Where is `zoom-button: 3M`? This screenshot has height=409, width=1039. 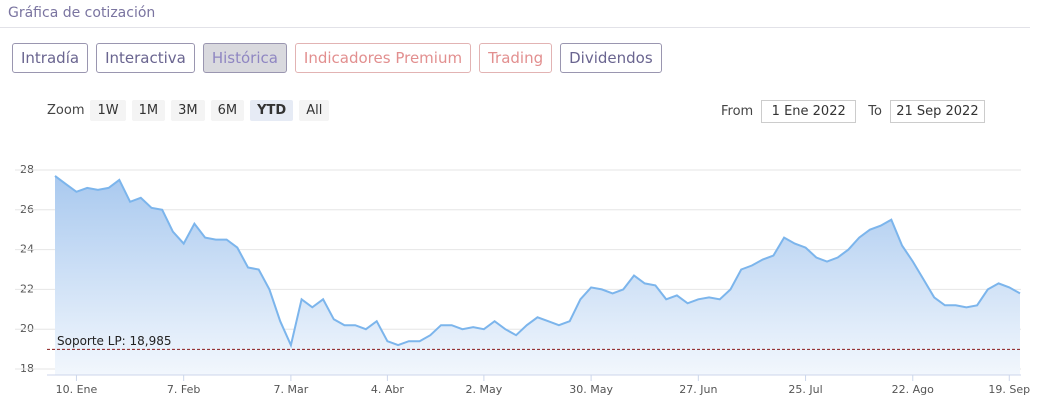
zoom-button: 3M is located at coordinates (188, 110).